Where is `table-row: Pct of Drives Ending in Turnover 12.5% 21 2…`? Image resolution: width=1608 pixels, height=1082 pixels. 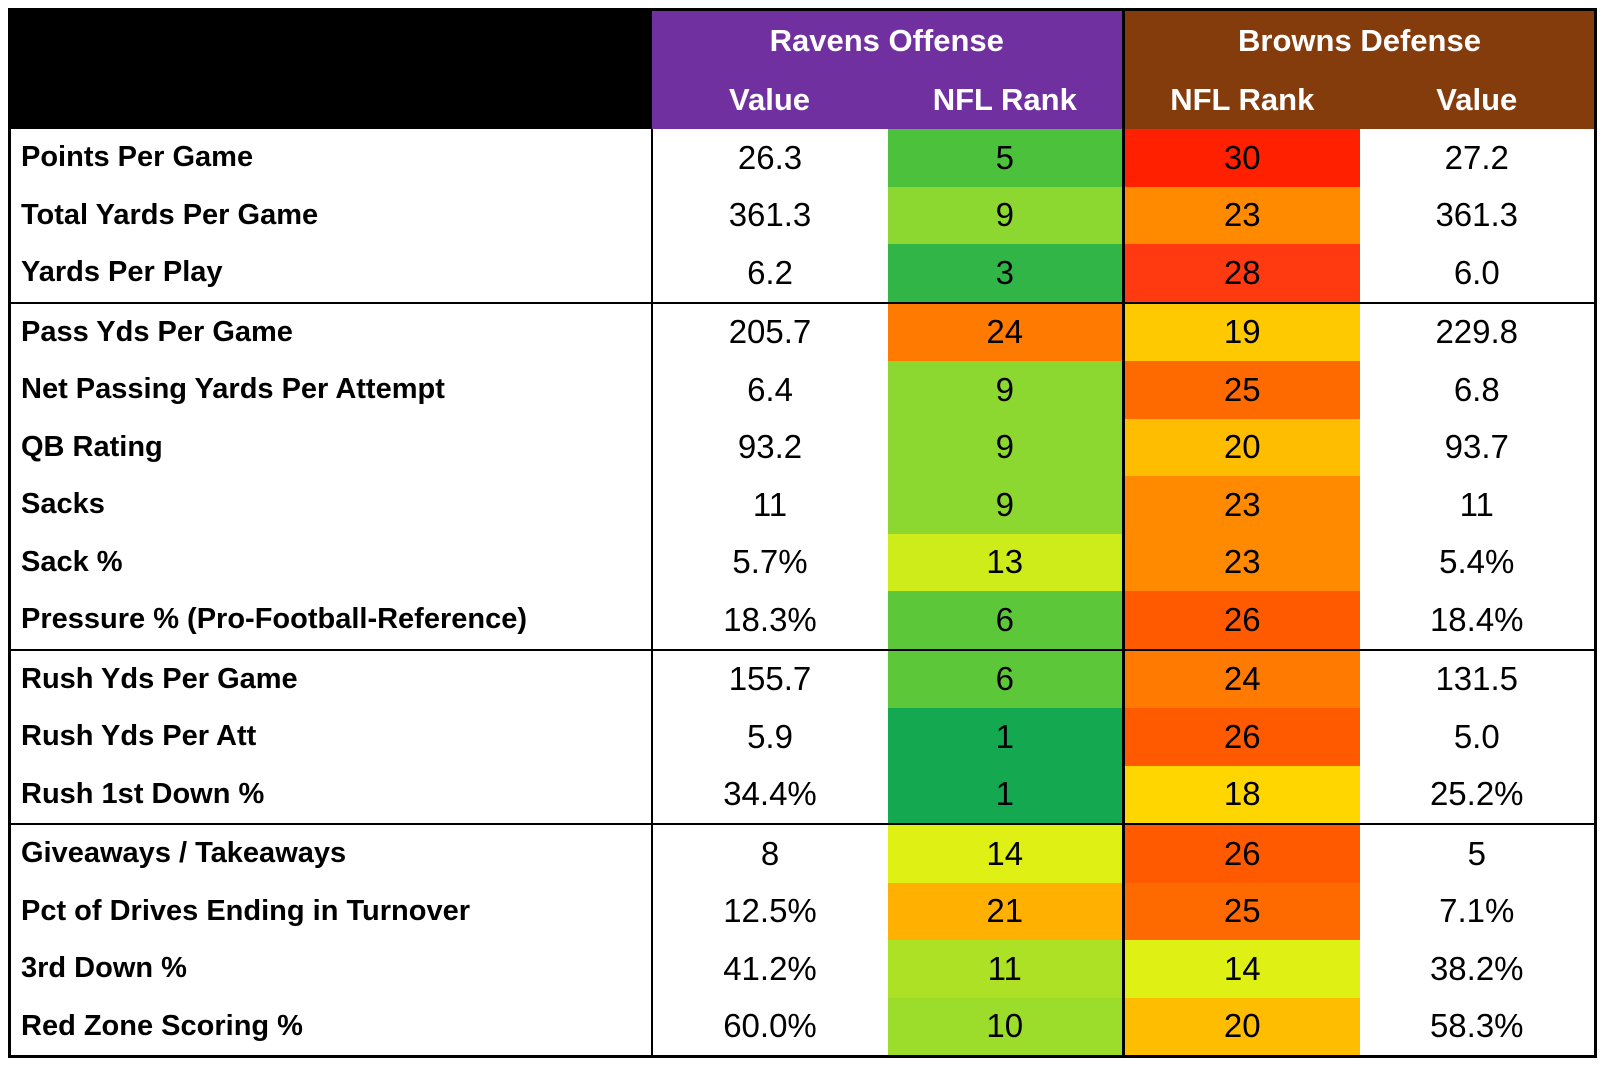 table-row: Pct of Drives Ending in Turnover 12.5% 21 2… is located at coordinates (802, 911).